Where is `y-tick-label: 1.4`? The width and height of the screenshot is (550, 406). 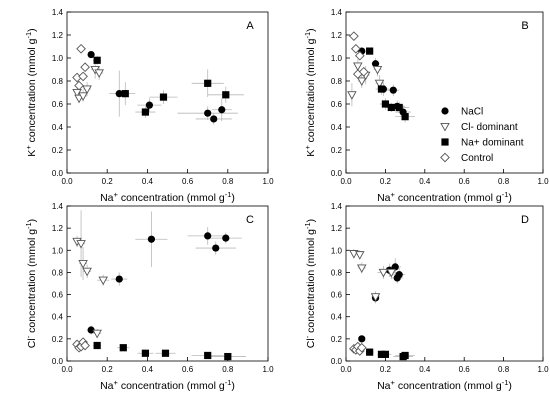 y-tick-label: 1.4 is located at coordinates (337, 12).